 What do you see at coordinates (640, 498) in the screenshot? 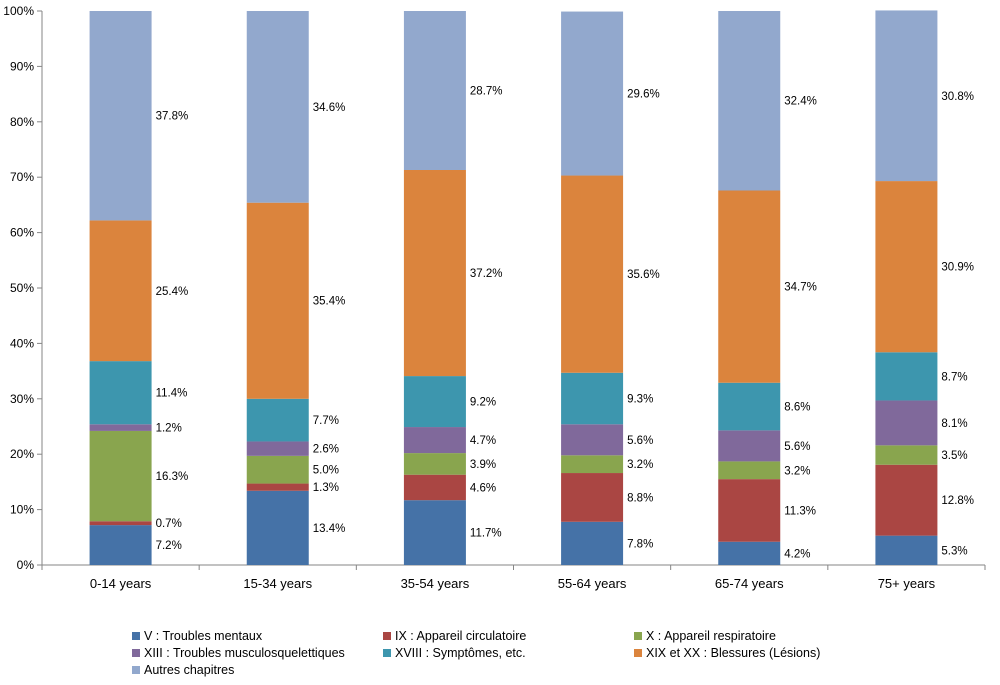
I see `data-label: 8.8%` at bounding box center [640, 498].